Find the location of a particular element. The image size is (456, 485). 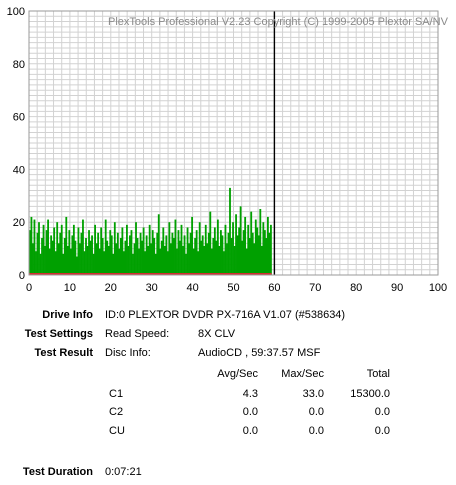

test-duration-value: 0:07:21 is located at coordinates (123, 472).